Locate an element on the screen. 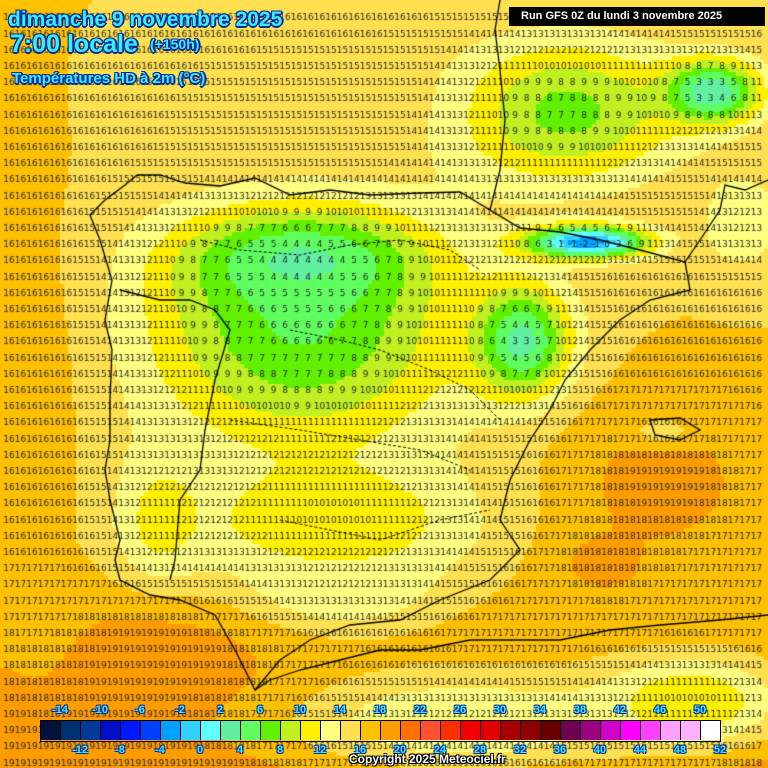 The width and height of the screenshot is (768, 768). legend-tick-label: 24 is located at coordinates (440, 750).